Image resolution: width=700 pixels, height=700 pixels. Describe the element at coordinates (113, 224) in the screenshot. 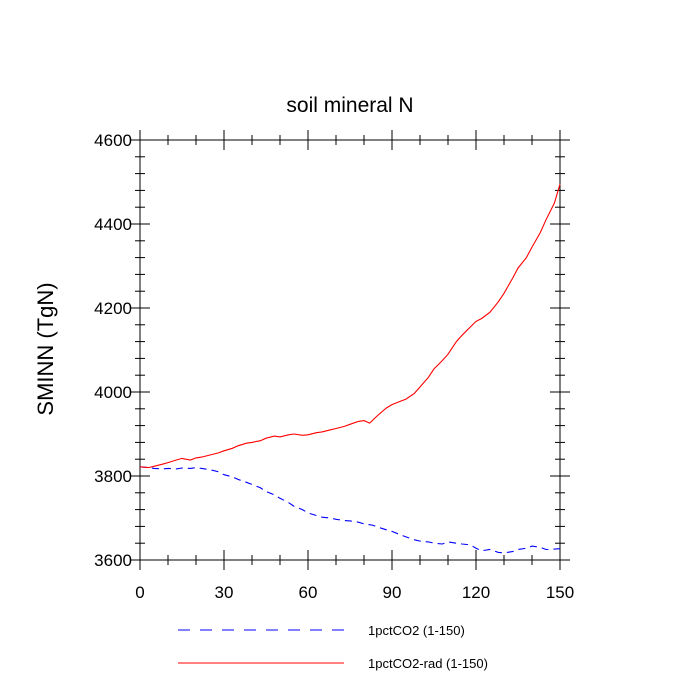

I see `y-tick-label: 4400` at that location.